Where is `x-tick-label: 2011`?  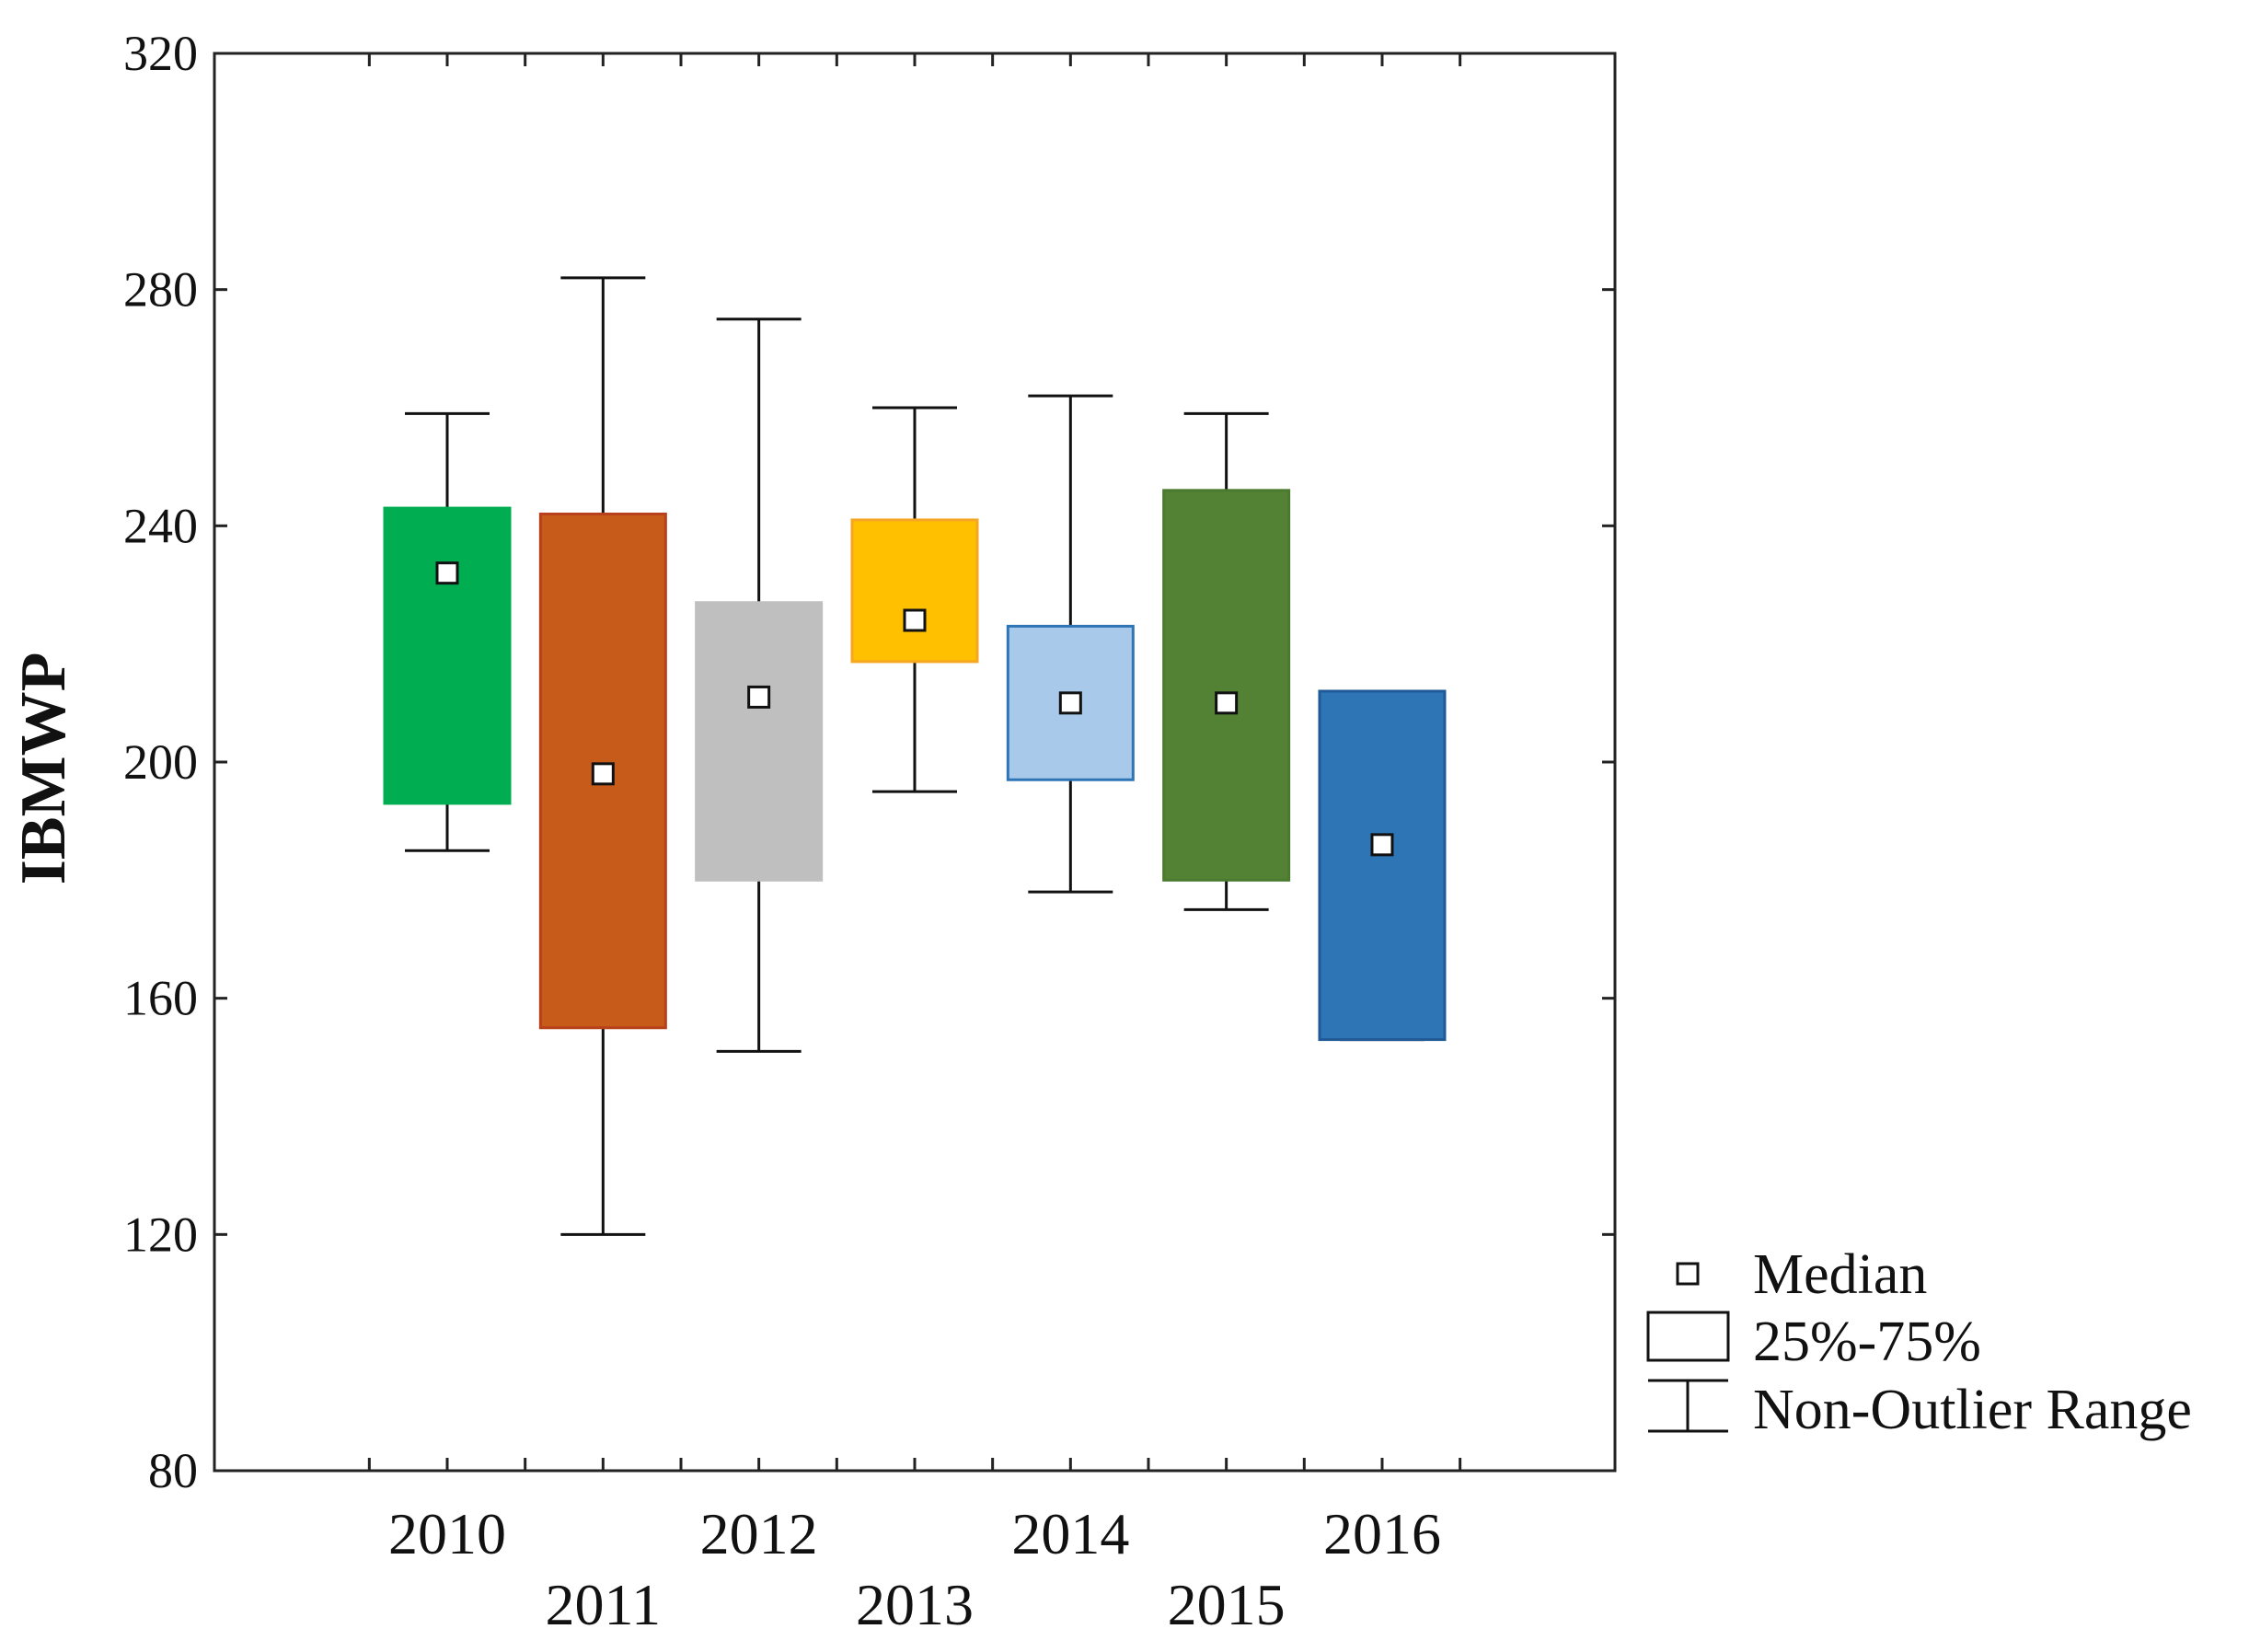
x-tick-label: 2011 is located at coordinates (604, 1604).